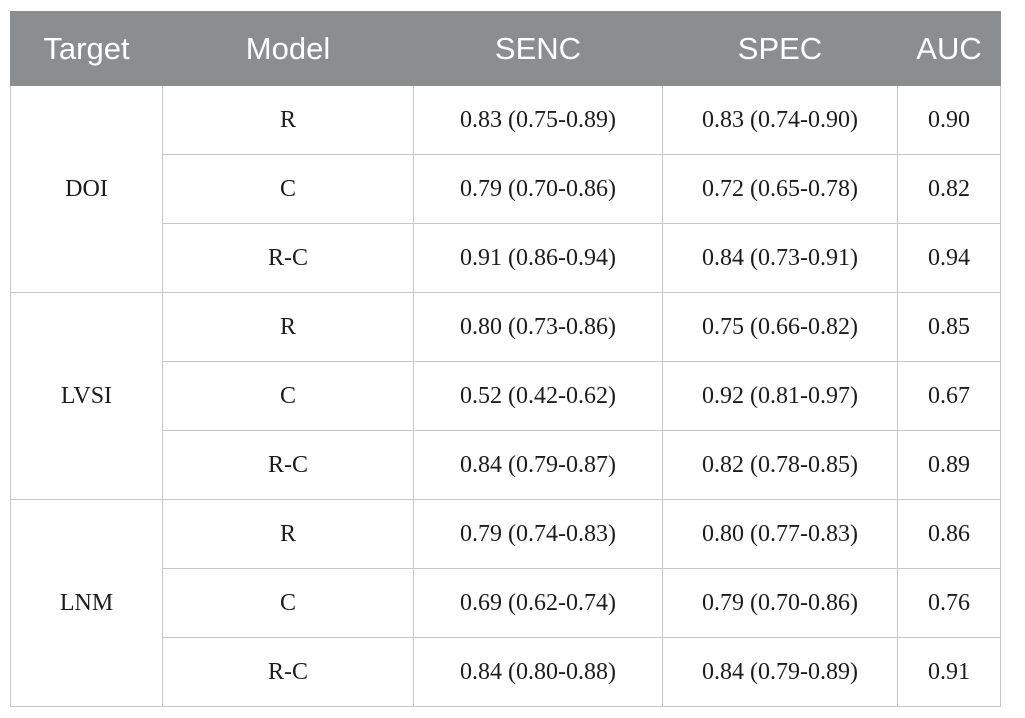  What do you see at coordinates (538, 534) in the screenshot?
I see `senc-cell: 0.79 (0.74-0.83)` at bounding box center [538, 534].